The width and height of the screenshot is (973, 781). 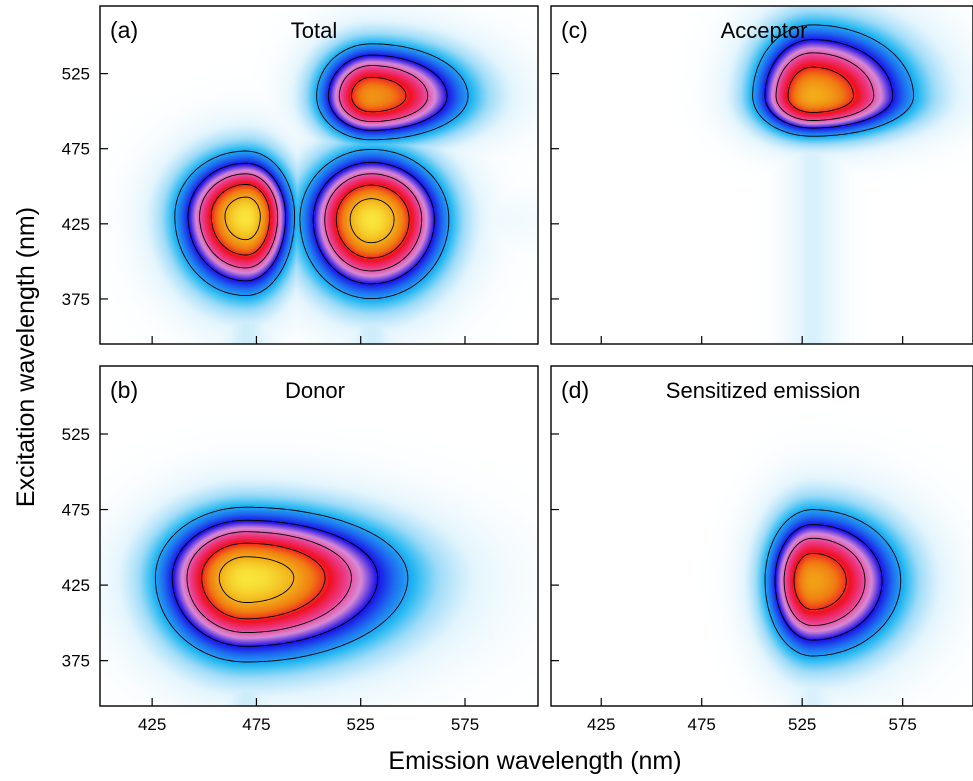 I want to click on y-tick-label-b-475: 475, so click(x=76, y=510).